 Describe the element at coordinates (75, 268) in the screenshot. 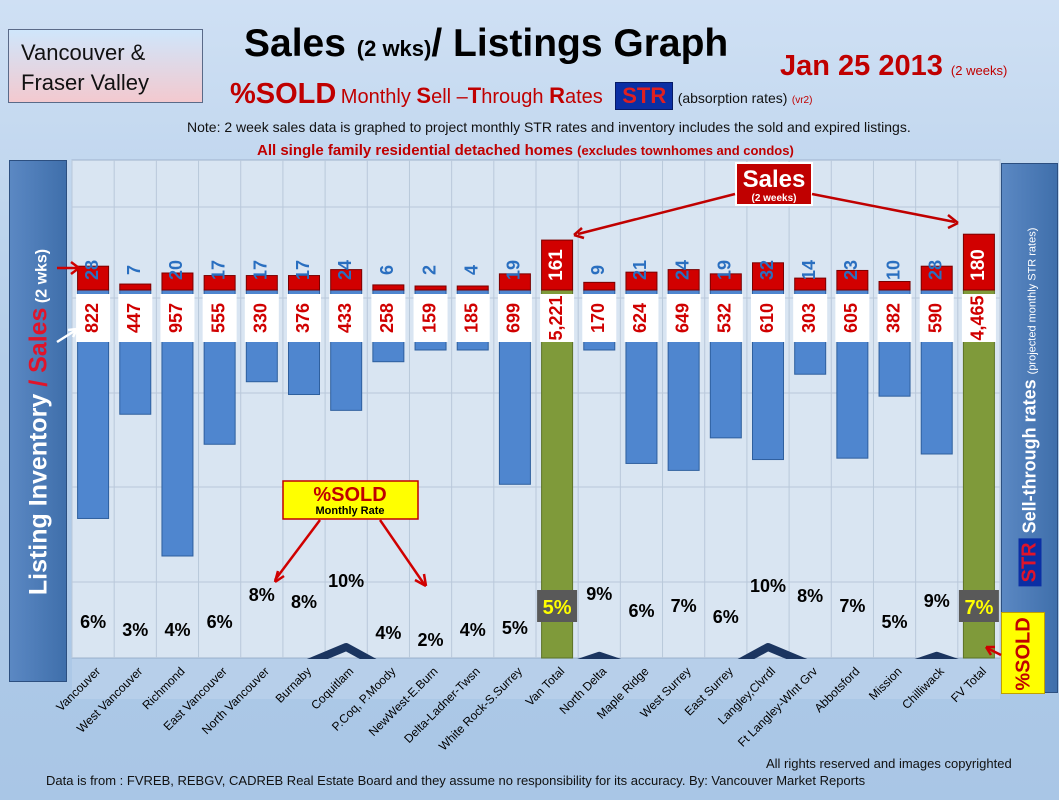

I see `left-sales-arrow-head` at that location.